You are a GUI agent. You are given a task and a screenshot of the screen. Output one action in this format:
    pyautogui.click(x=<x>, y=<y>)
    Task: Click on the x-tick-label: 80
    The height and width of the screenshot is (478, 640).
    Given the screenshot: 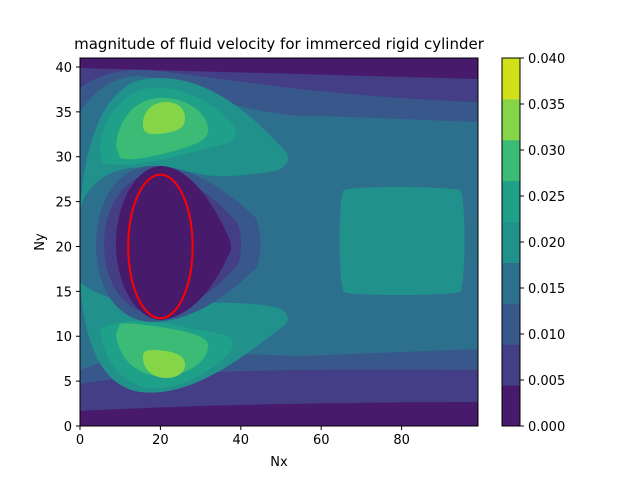 What is the action you would take?
    pyautogui.click(x=401, y=440)
    